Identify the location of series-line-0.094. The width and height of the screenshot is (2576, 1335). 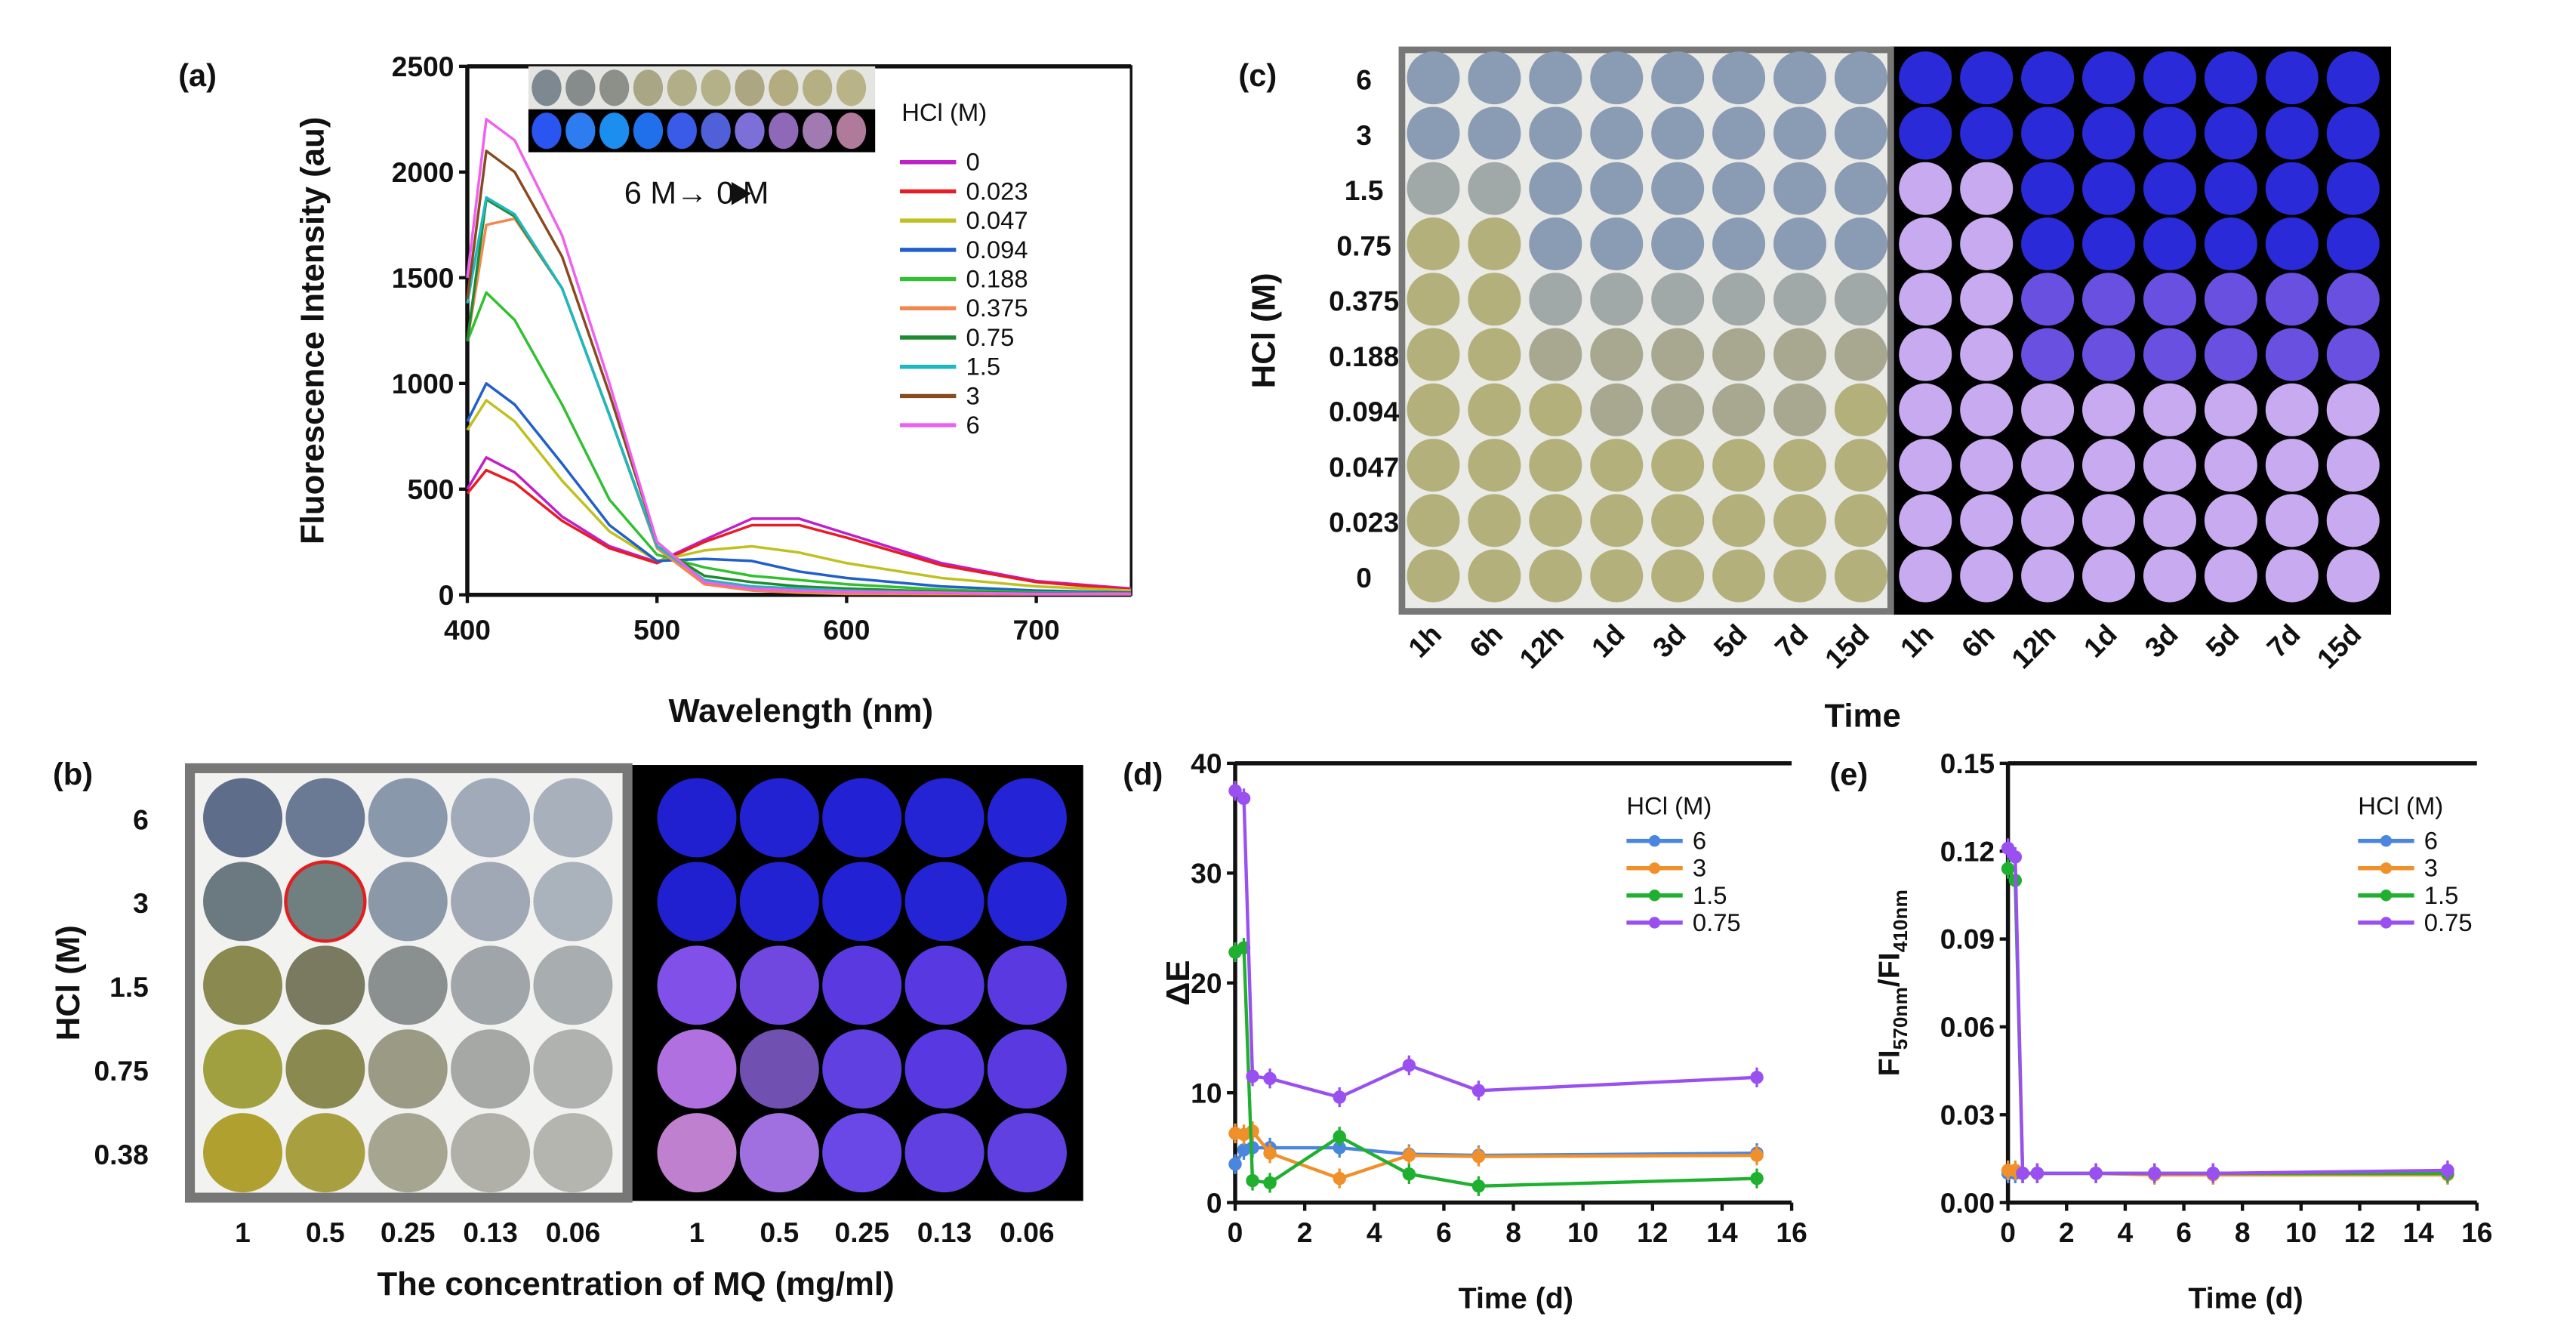
(799, 488).